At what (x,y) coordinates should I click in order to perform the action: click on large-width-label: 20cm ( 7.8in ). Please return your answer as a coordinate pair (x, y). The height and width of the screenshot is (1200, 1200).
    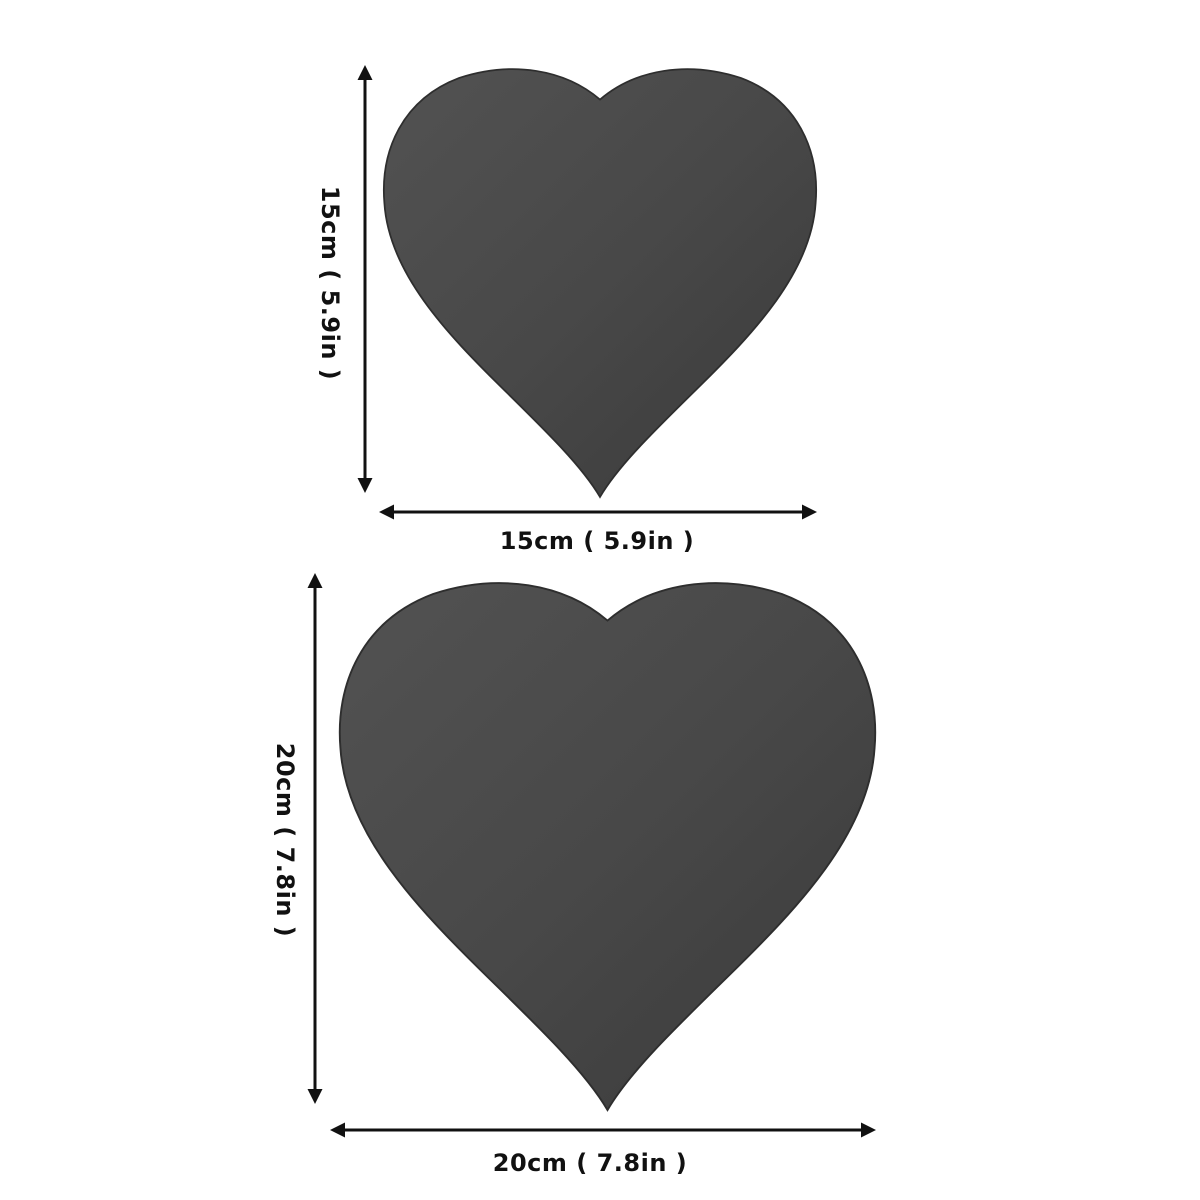
    Looking at the image, I should click on (590, 1163).